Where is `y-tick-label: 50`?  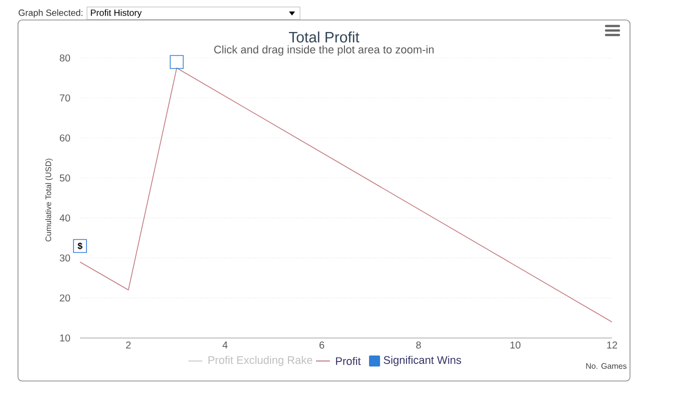
y-tick-label: 50 is located at coordinates (65, 178).